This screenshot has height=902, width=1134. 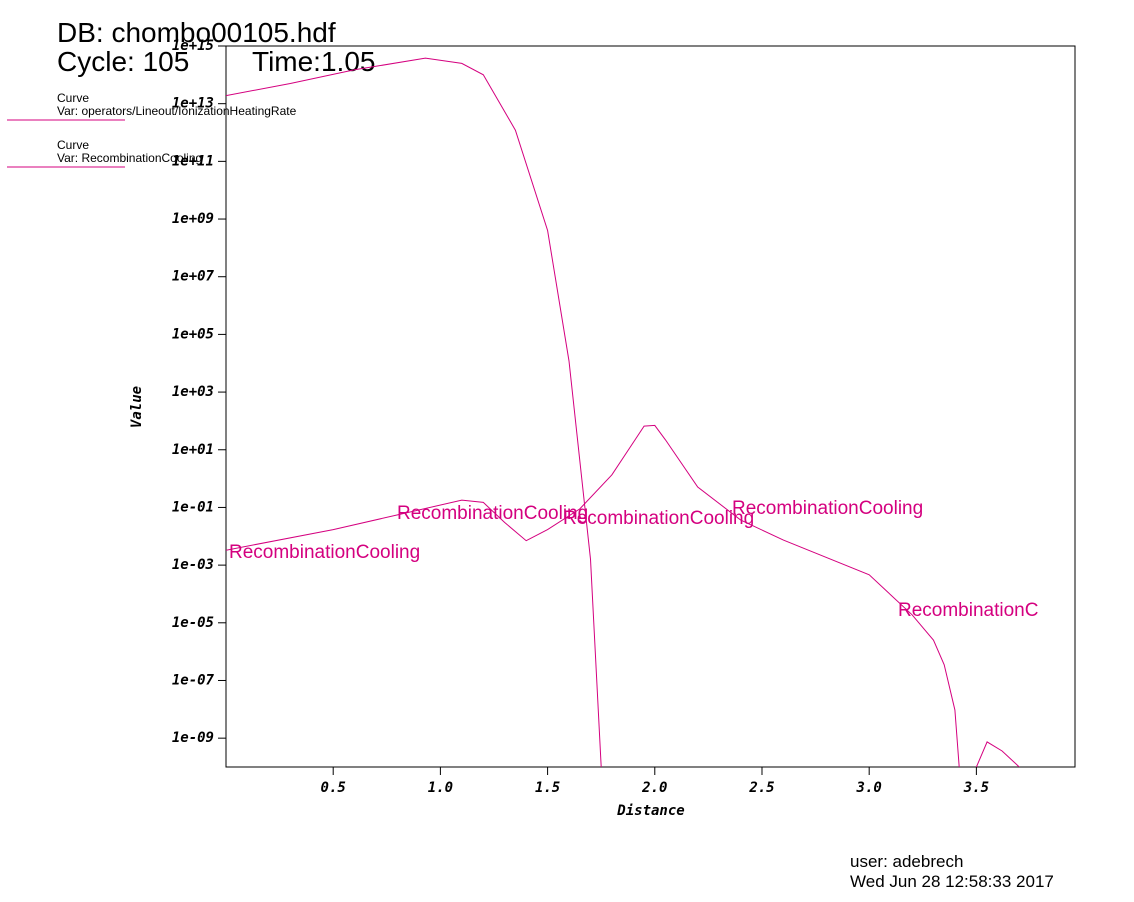 What do you see at coordinates (193, 623) in the screenshot?
I see `y-tick-label: 1e-05` at bounding box center [193, 623].